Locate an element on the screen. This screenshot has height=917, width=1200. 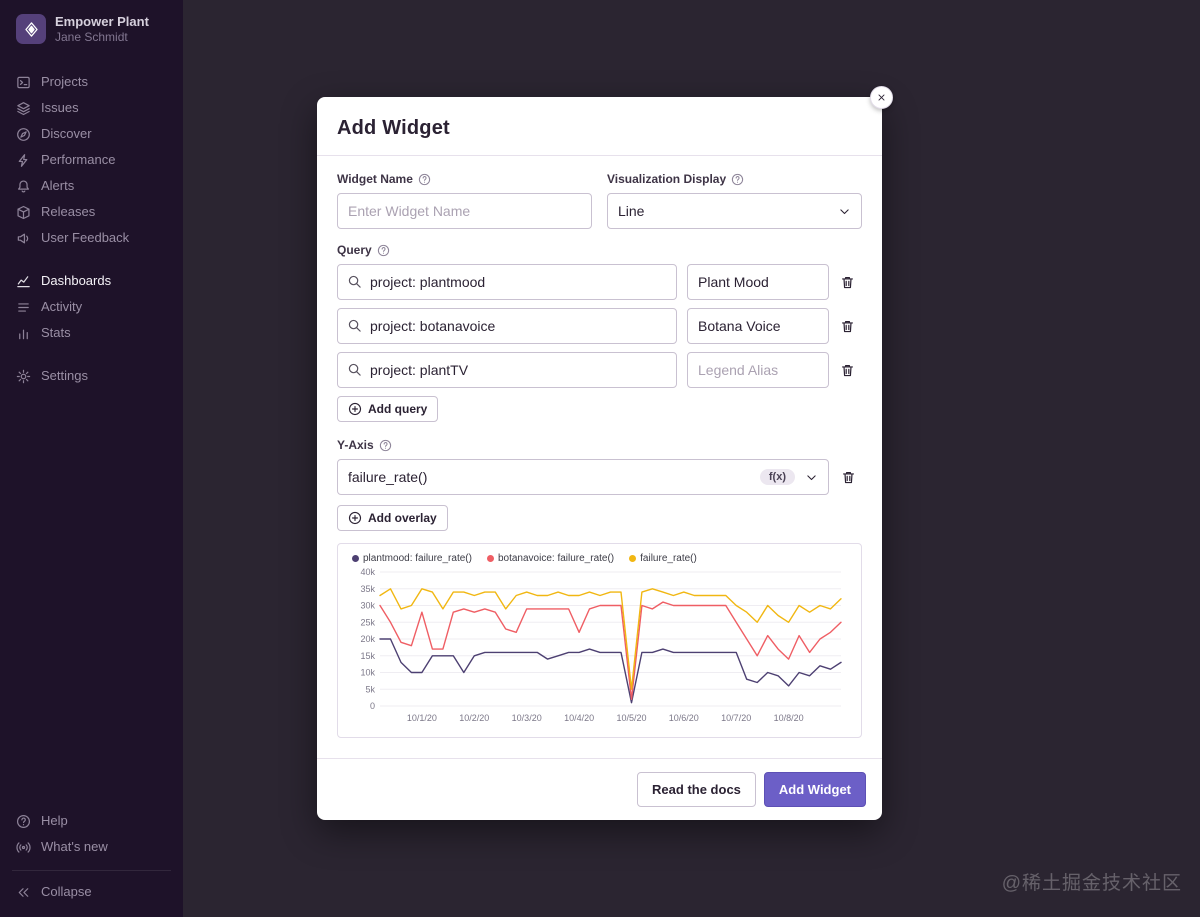
widget-name-label: Widget Name is located at coordinates (375, 179).